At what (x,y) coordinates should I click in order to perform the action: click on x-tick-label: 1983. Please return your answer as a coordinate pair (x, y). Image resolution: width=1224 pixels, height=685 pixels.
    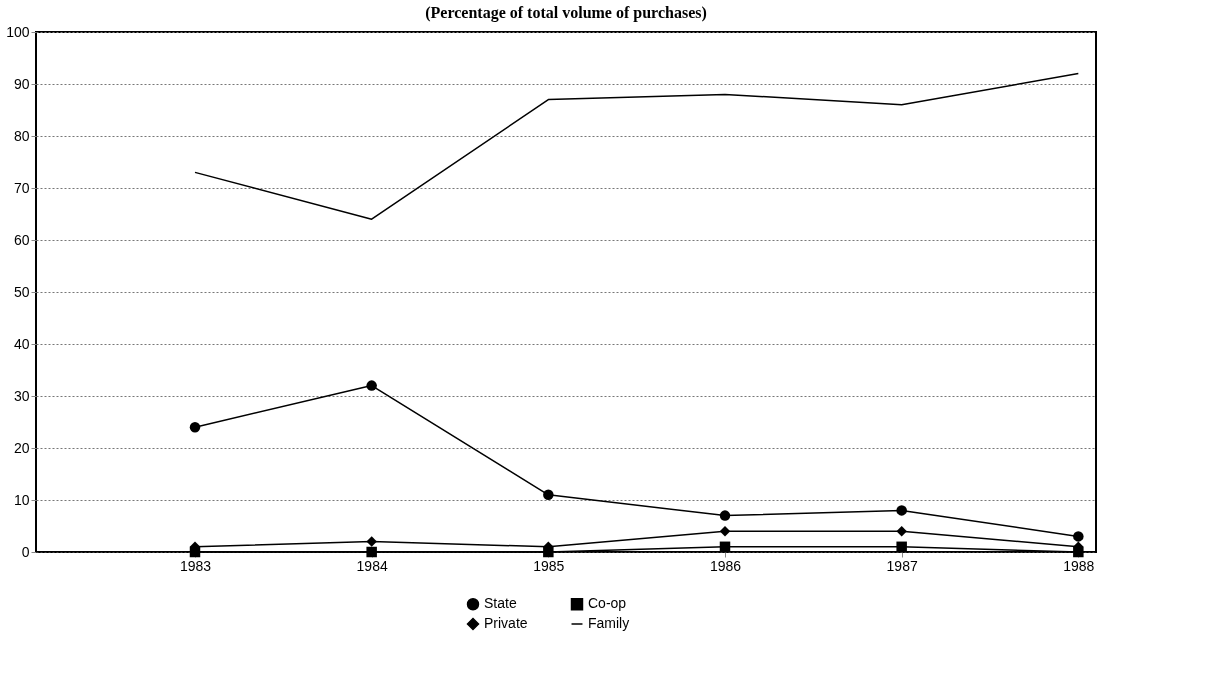
    Looking at the image, I should click on (195, 565).